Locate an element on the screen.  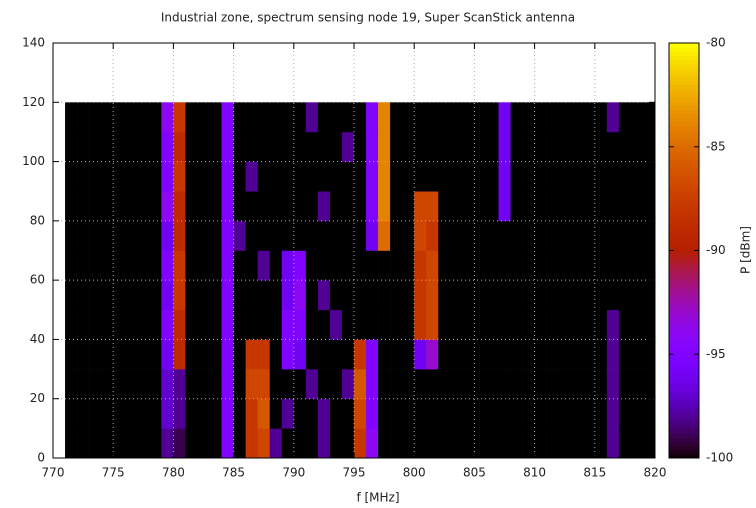
x-tick-label: 800 is located at coordinates (414, 473).